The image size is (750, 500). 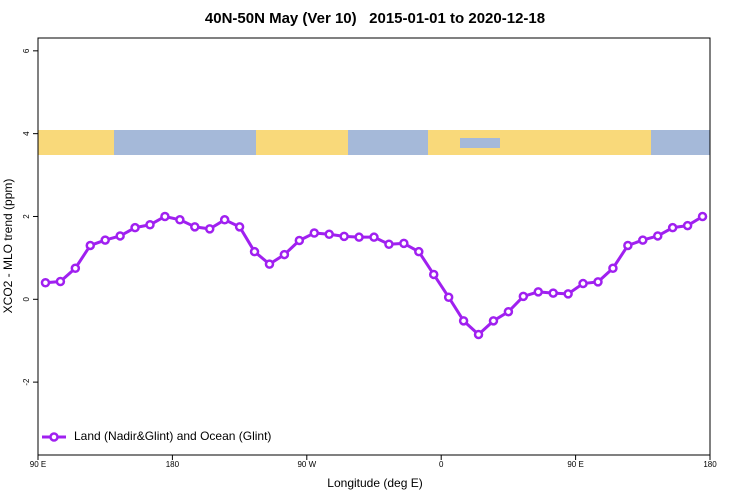 I want to click on x-tick-label: 90 W, so click(x=306, y=464).